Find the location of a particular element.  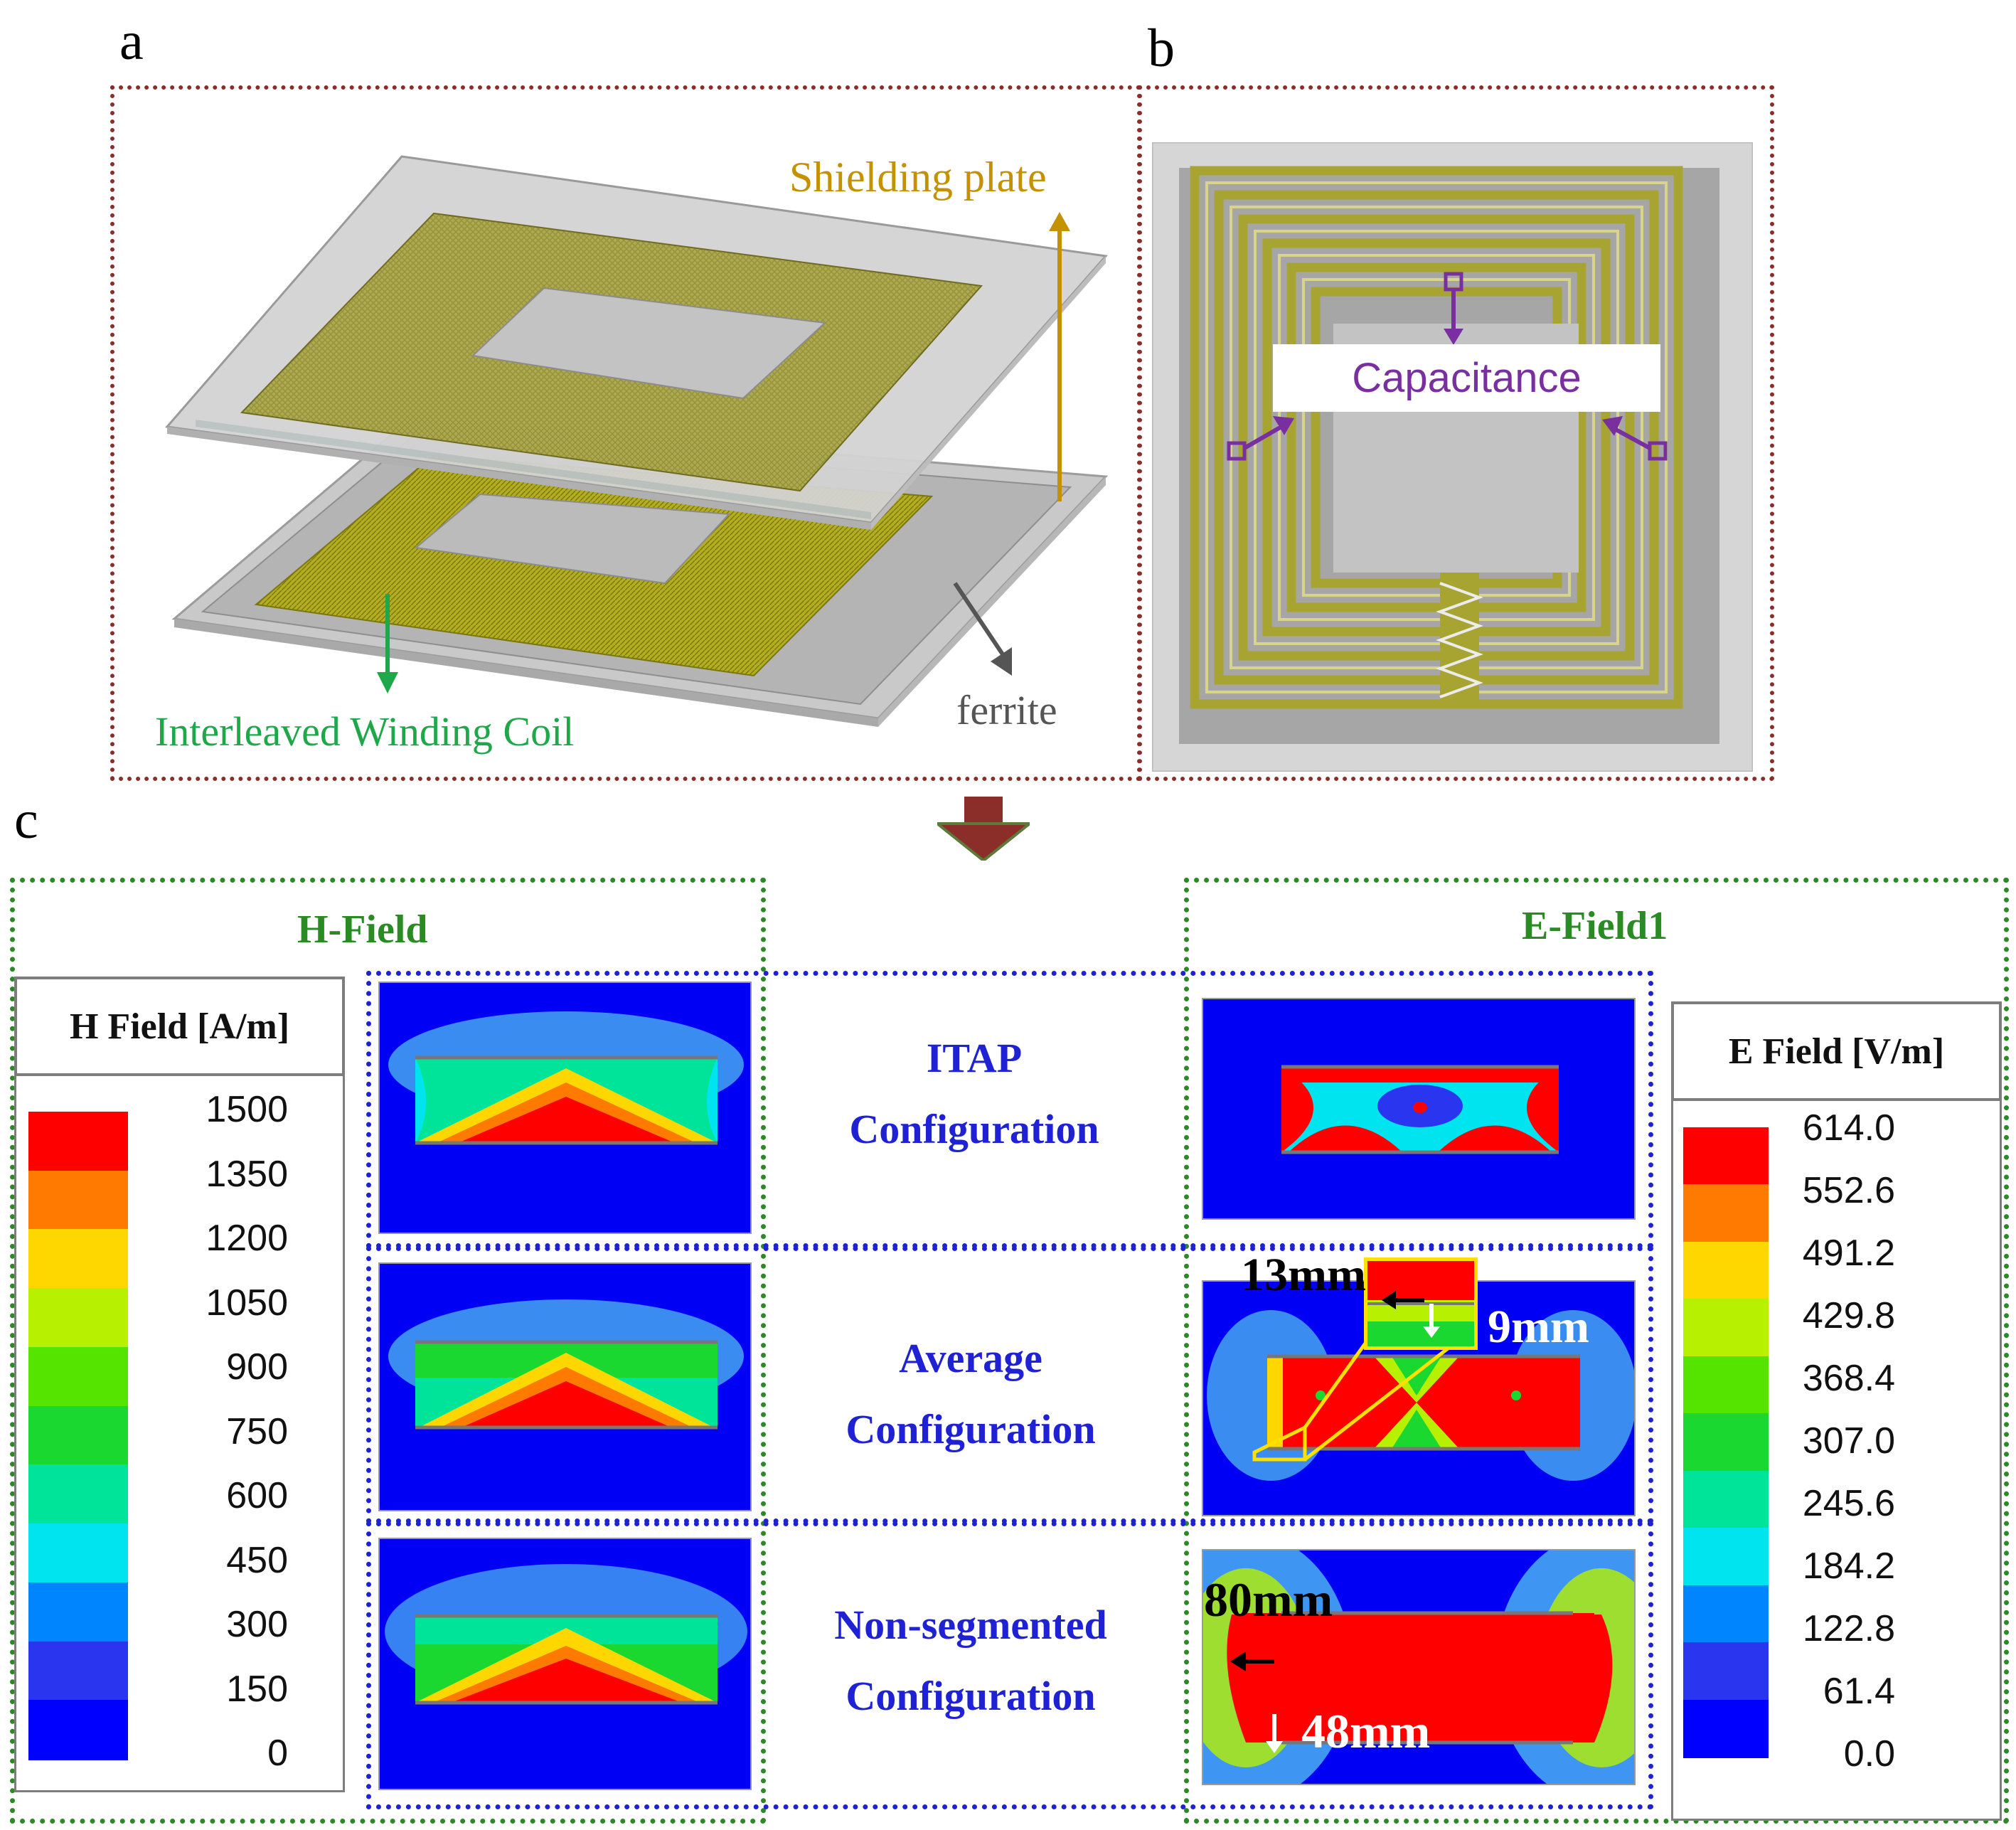

config-row-itap is located at coordinates (1009, 1109).